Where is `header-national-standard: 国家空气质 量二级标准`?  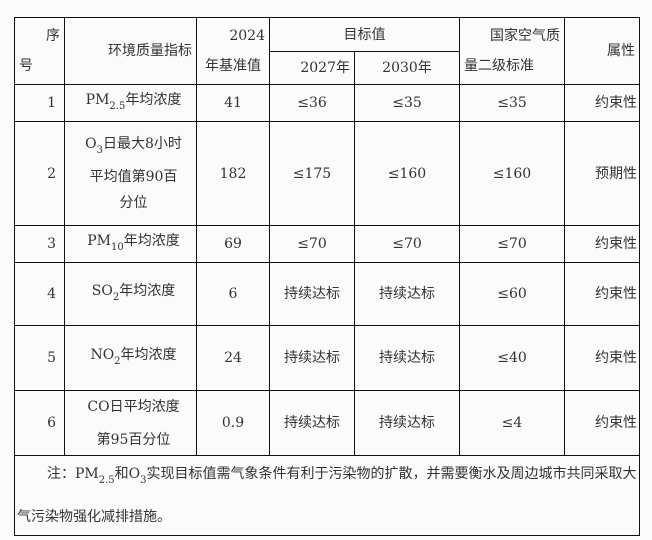
header-national-standard: 国家空气质 量二级标准 is located at coordinates (512, 51).